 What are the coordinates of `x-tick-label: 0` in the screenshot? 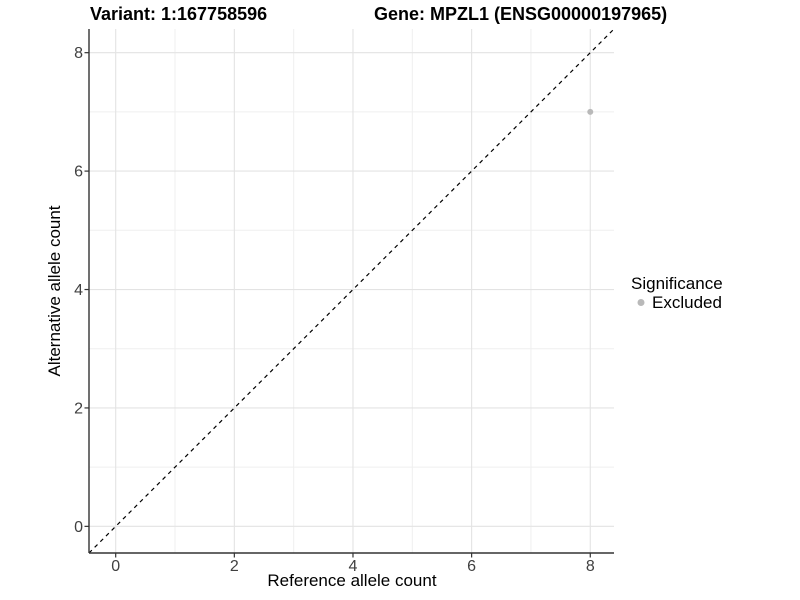 It's located at (115, 566).